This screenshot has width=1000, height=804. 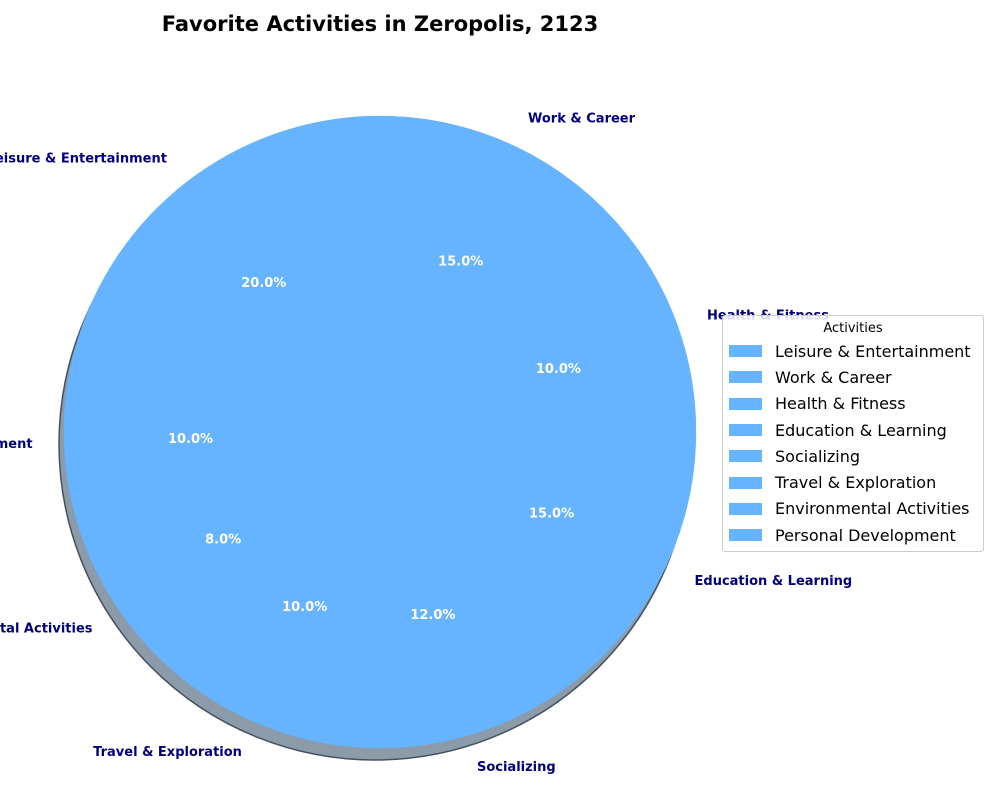 What do you see at coordinates (275, 589) in the screenshot?
I see `pie-slice-travel-and-exploration` at bounding box center [275, 589].